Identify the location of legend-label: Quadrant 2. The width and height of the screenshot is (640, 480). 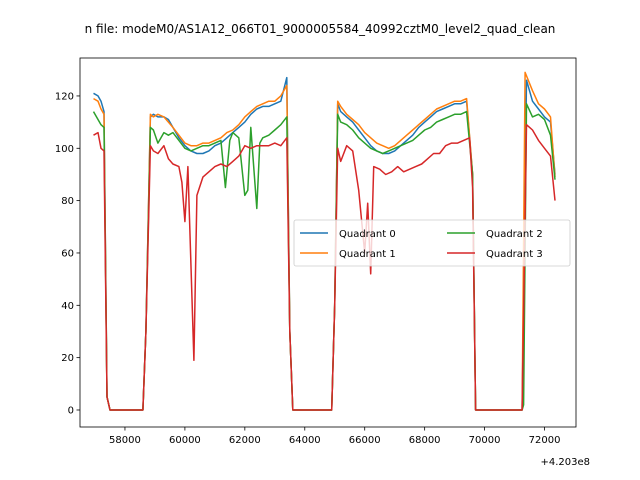
(514, 234).